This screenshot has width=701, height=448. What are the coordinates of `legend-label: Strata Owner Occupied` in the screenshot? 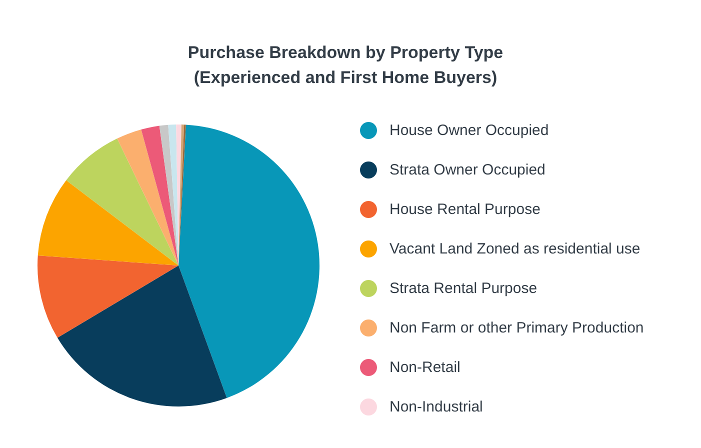 It's located at (468, 170).